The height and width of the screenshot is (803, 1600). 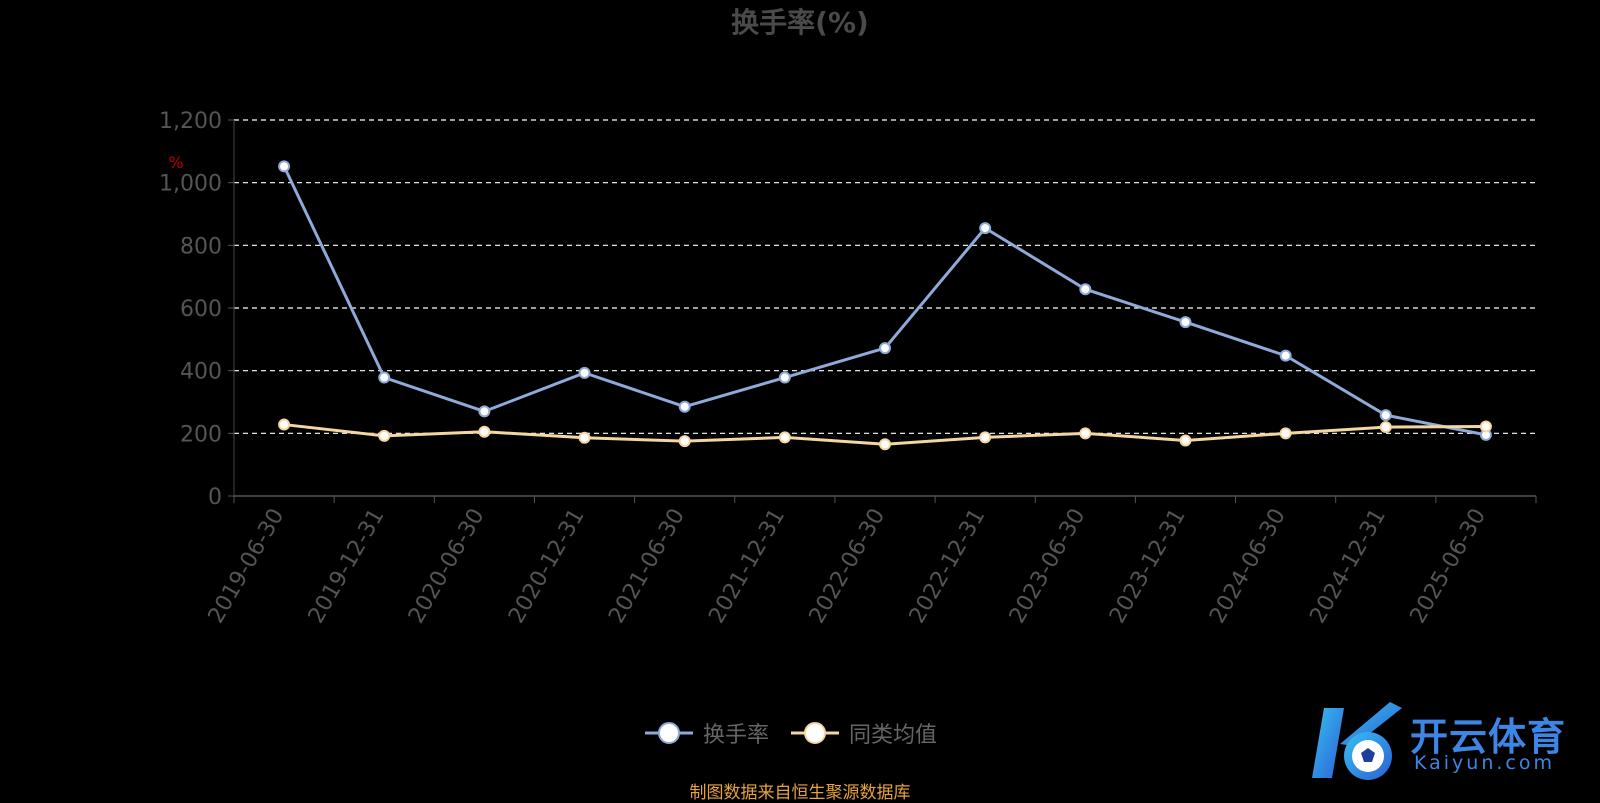 What do you see at coordinates (848, 566) in the screenshot?
I see `x-tick-label: 2022-06-30` at bounding box center [848, 566].